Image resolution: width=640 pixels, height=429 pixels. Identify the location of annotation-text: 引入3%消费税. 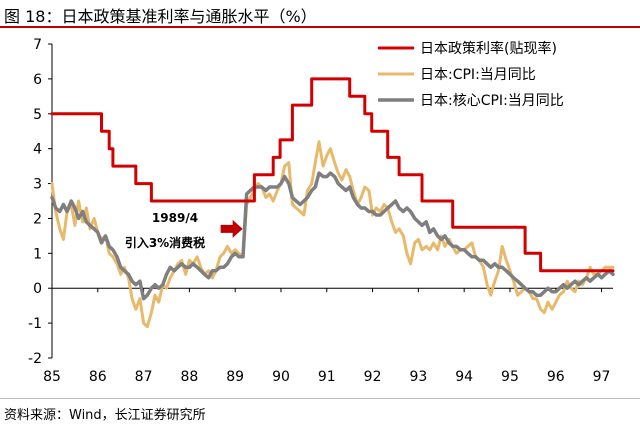
(165, 242).